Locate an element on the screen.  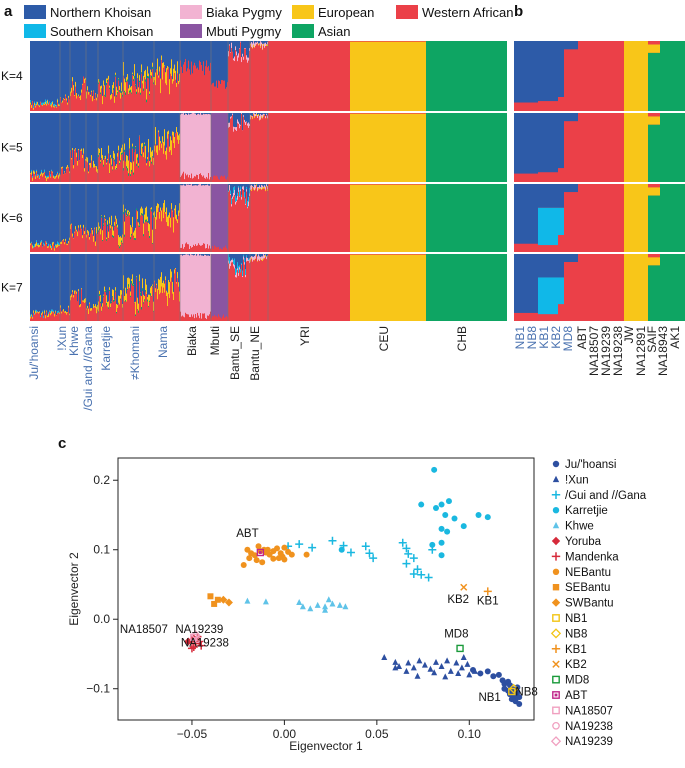
legend-label: Asian is located at coordinates (334, 31).